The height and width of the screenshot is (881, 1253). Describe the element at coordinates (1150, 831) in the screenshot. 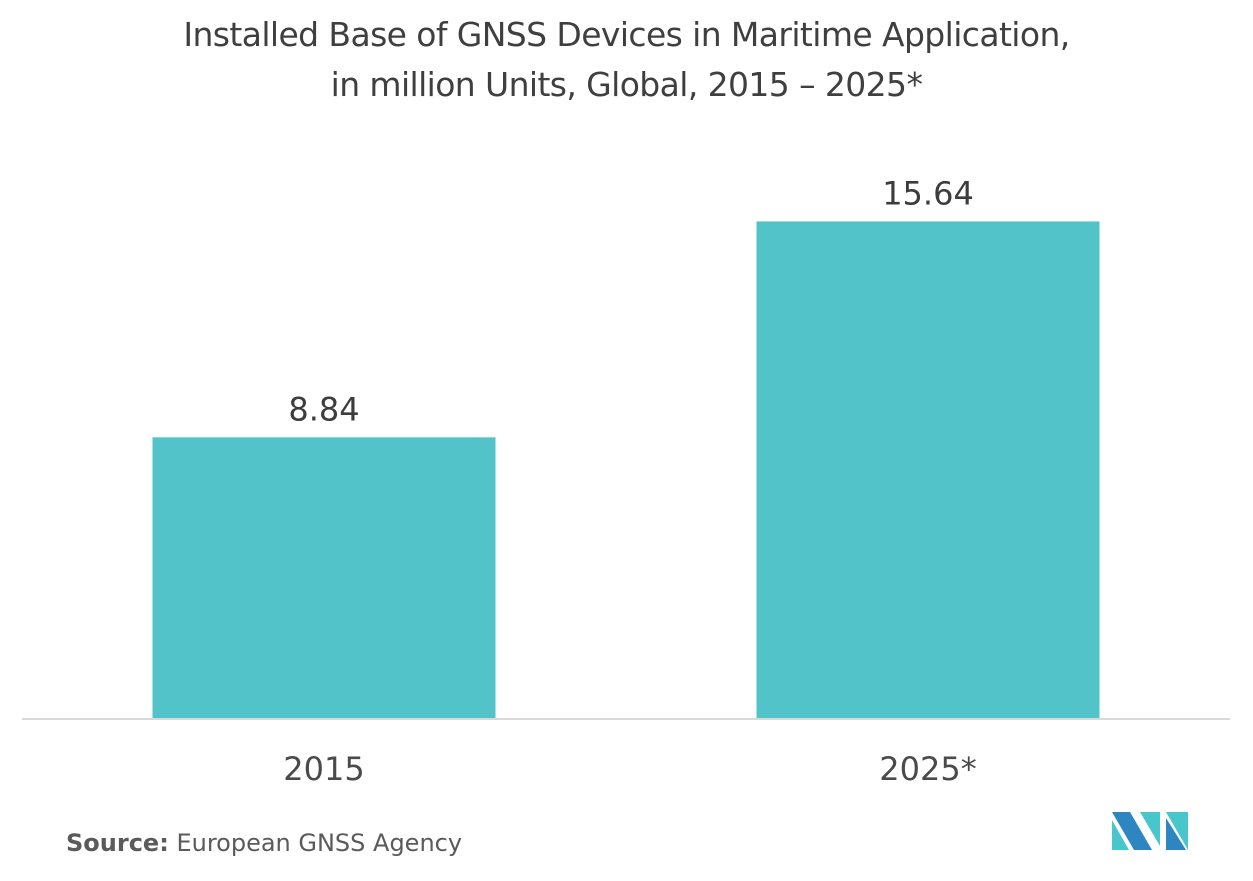

I see `mordor-intelligence-logo-icon` at that location.